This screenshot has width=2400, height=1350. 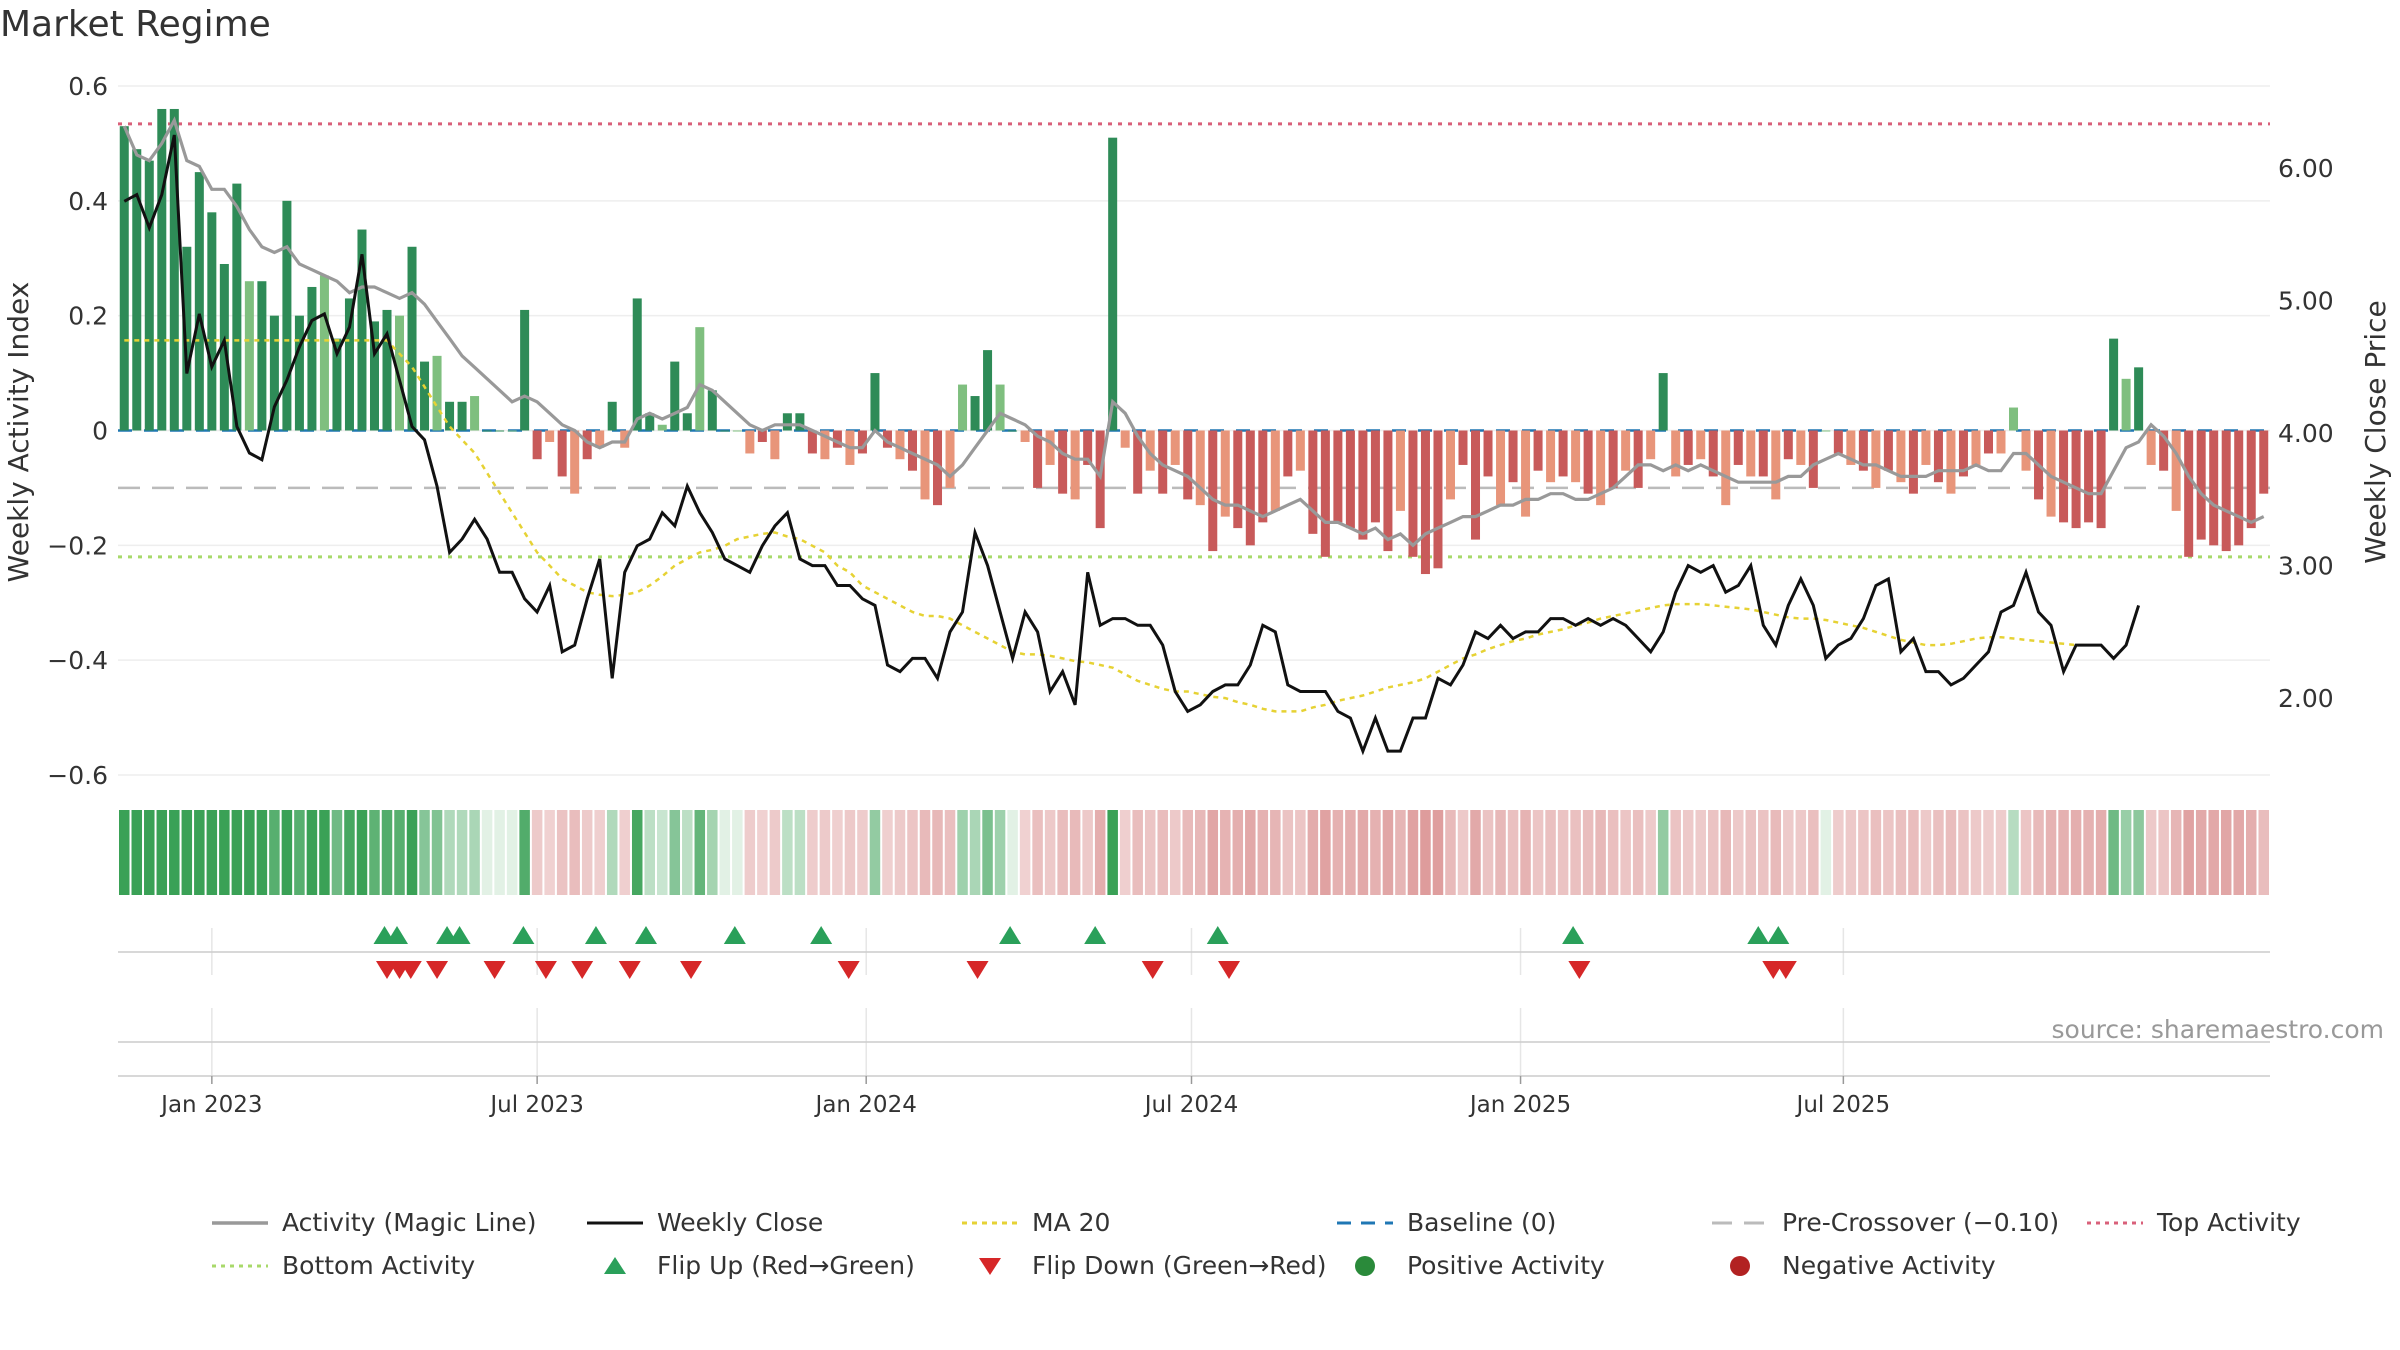 I want to click on legend-swatch-neg, so click(x=1740, y=1266).